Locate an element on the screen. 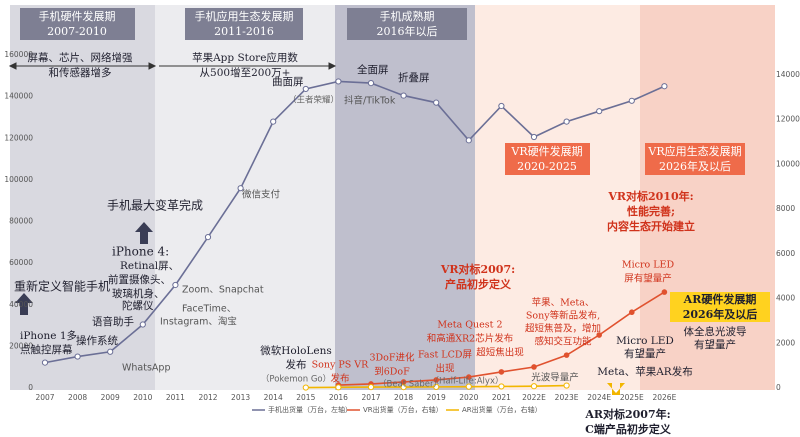 This screenshot has height=437, width=800. y-tick-label: 40000 is located at coordinates (21, 304).